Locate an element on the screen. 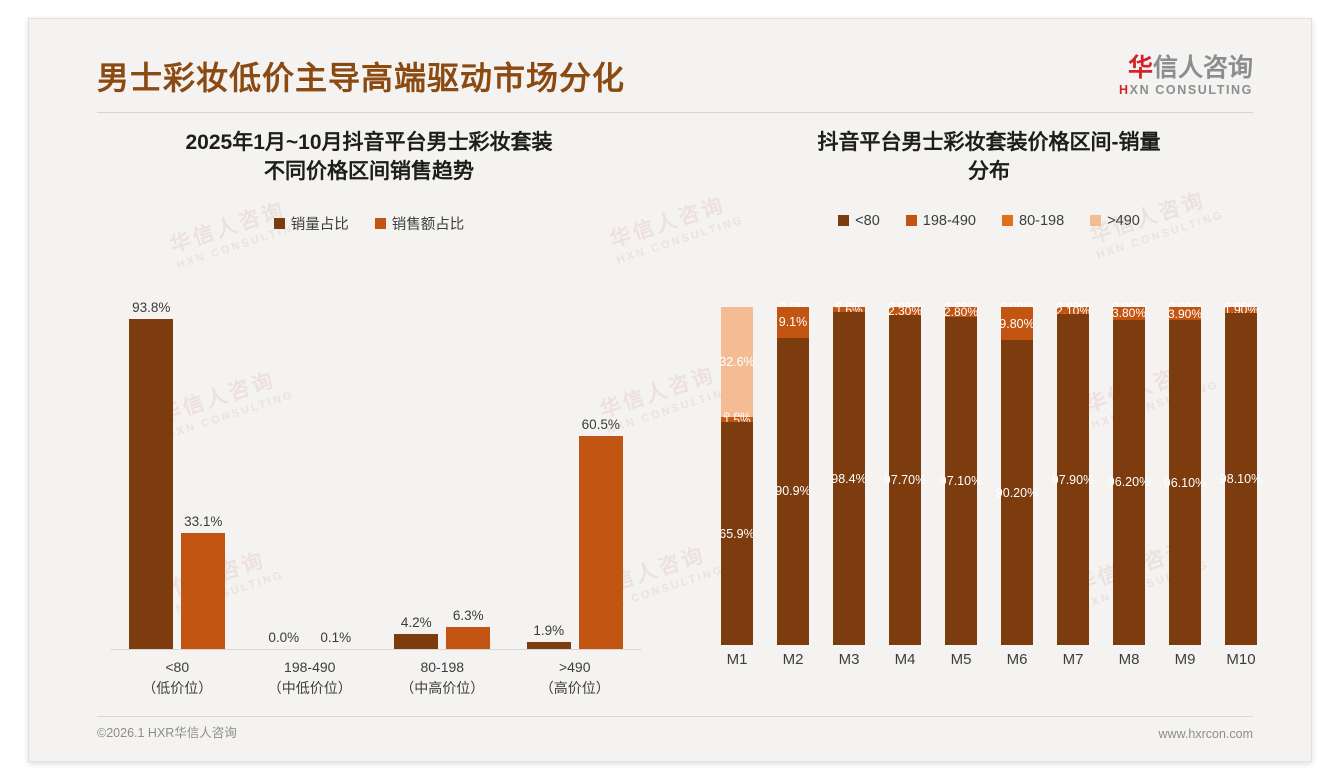 The width and height of the screenshot is (1340, 780). x-axis-label-range: >490 is located at coordinates (574, 667).